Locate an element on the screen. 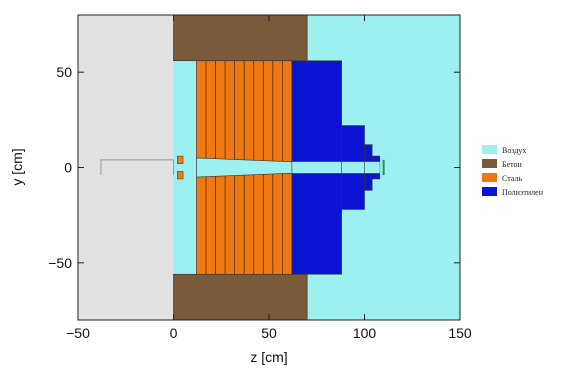 This screenshot has height=369, width=576. cone-channel is located at coordinates (244, 167).